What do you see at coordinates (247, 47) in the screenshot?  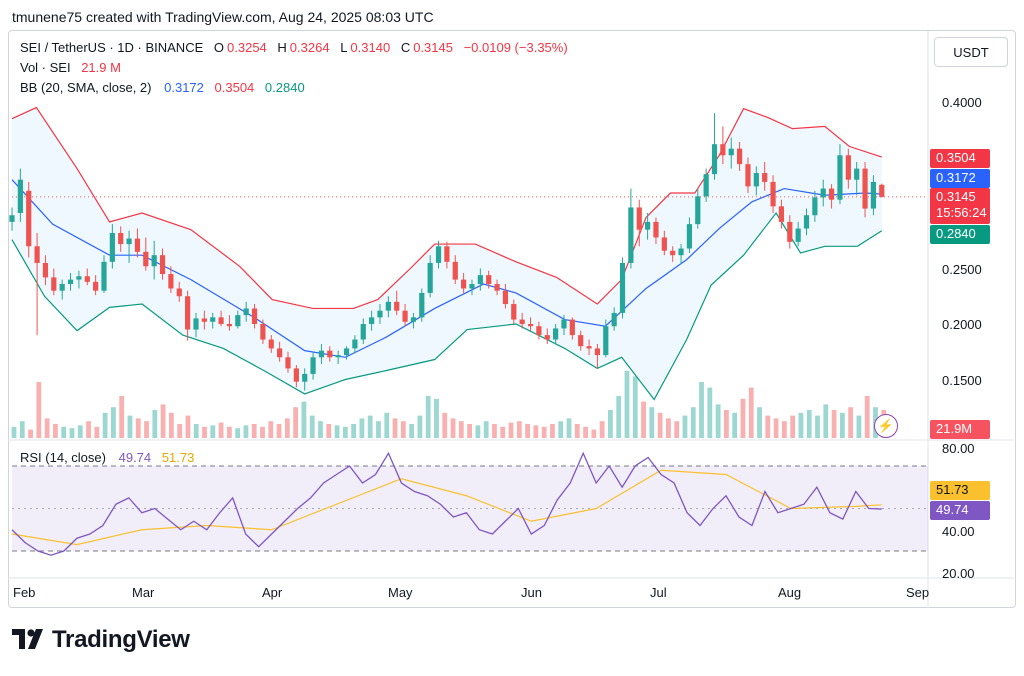 I see `open-value: 0.3254` at bounding box center [247, 47].